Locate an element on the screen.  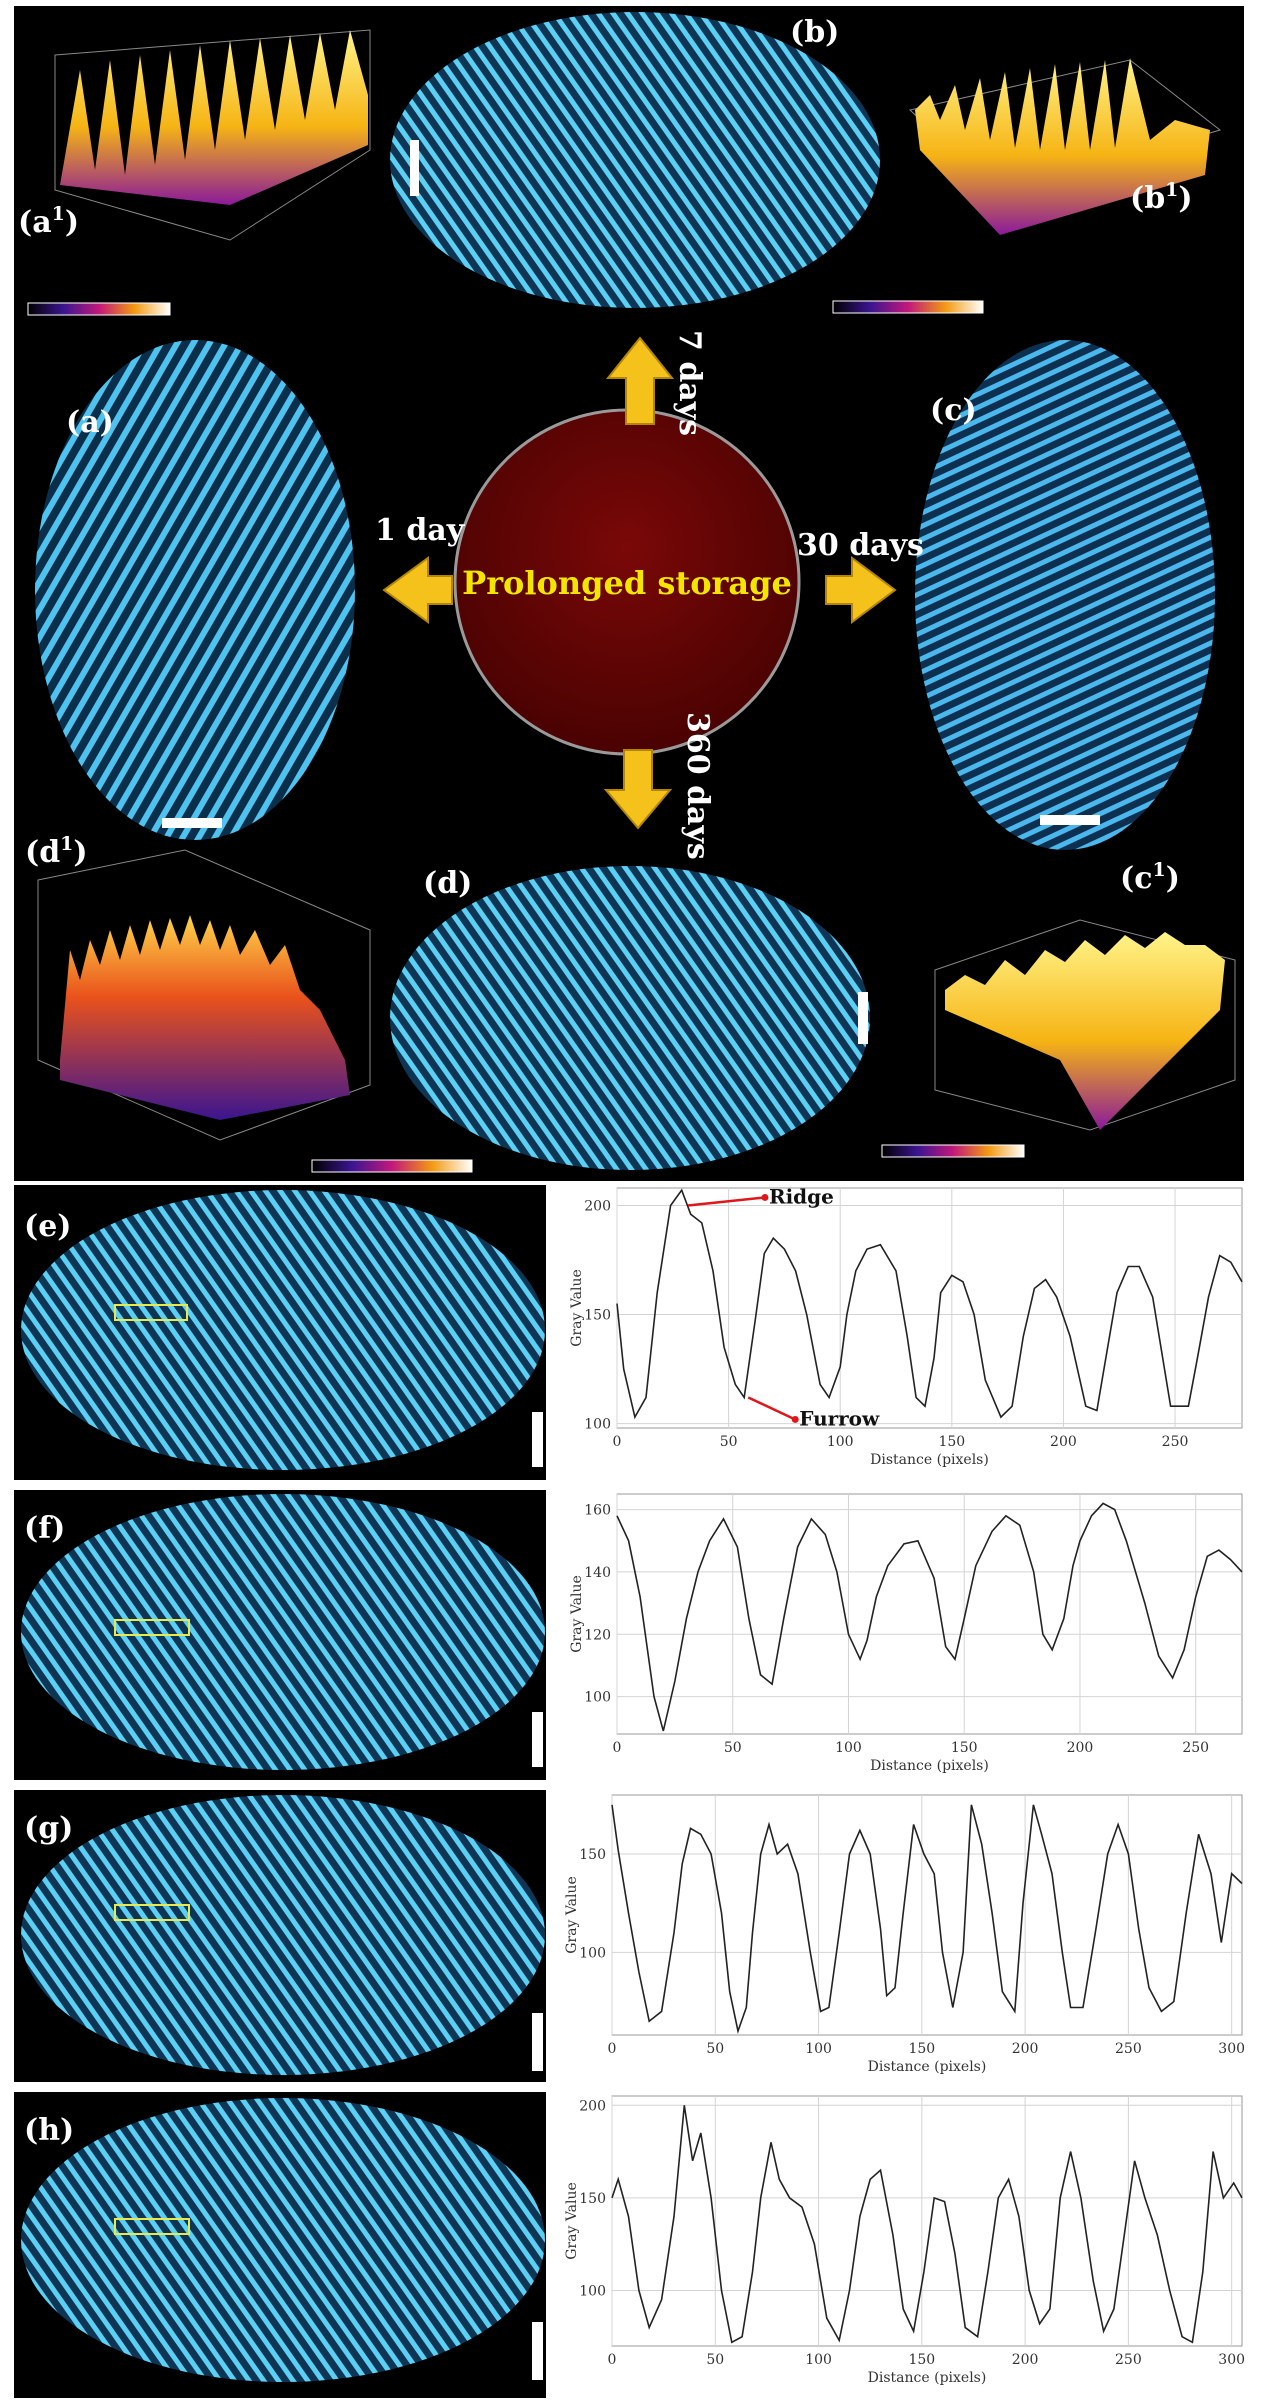
label-e: (e) is located at coordinates (47, 1226).